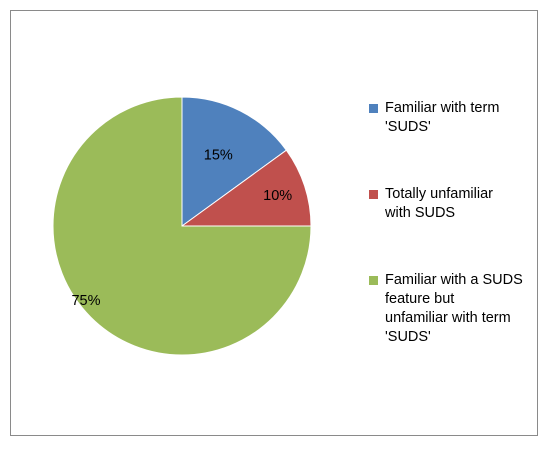  Describe the element at coordinates (85, 301) in the screenshot. I see `data-label: 75%` at that location.